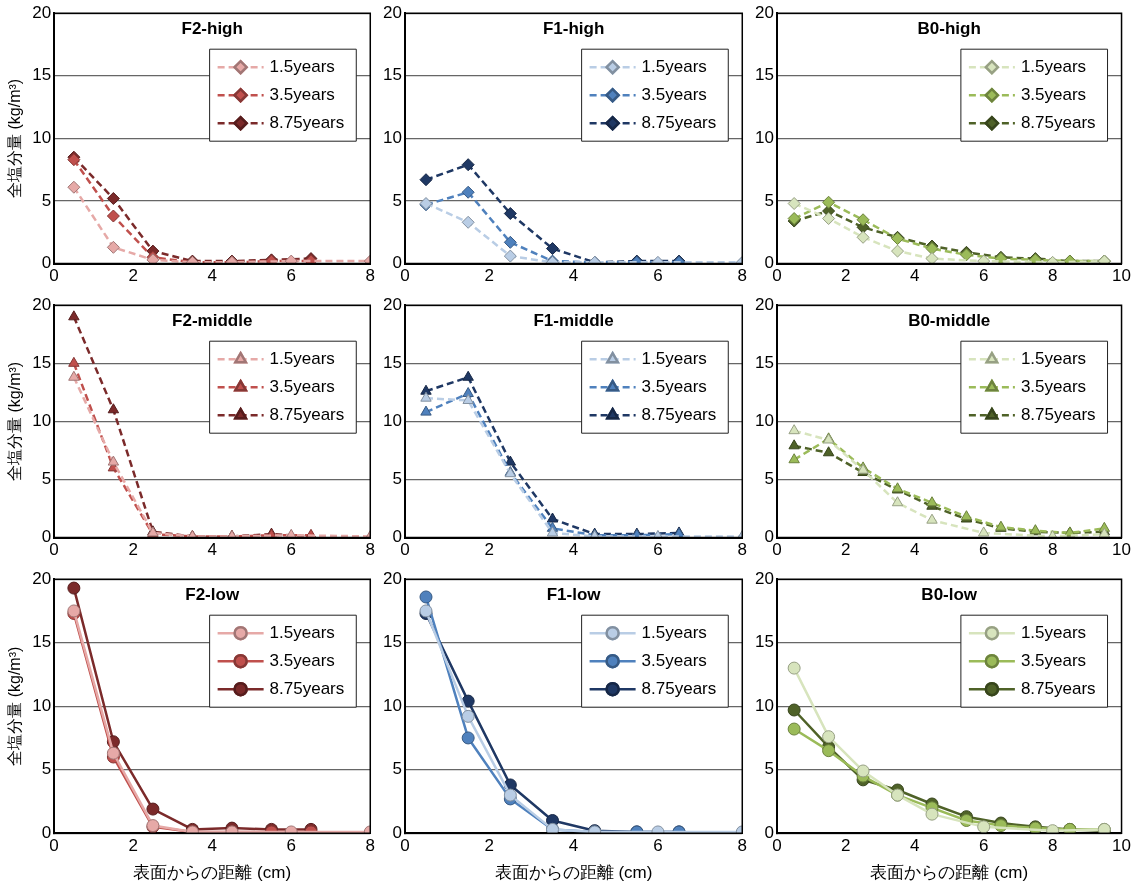 The width and height of the screenshot is (1134, 890). What do you see at coordinates (573, 321) in the screenshot?
I see `chart-title: F1-middle` at bounding box center [573, 321].